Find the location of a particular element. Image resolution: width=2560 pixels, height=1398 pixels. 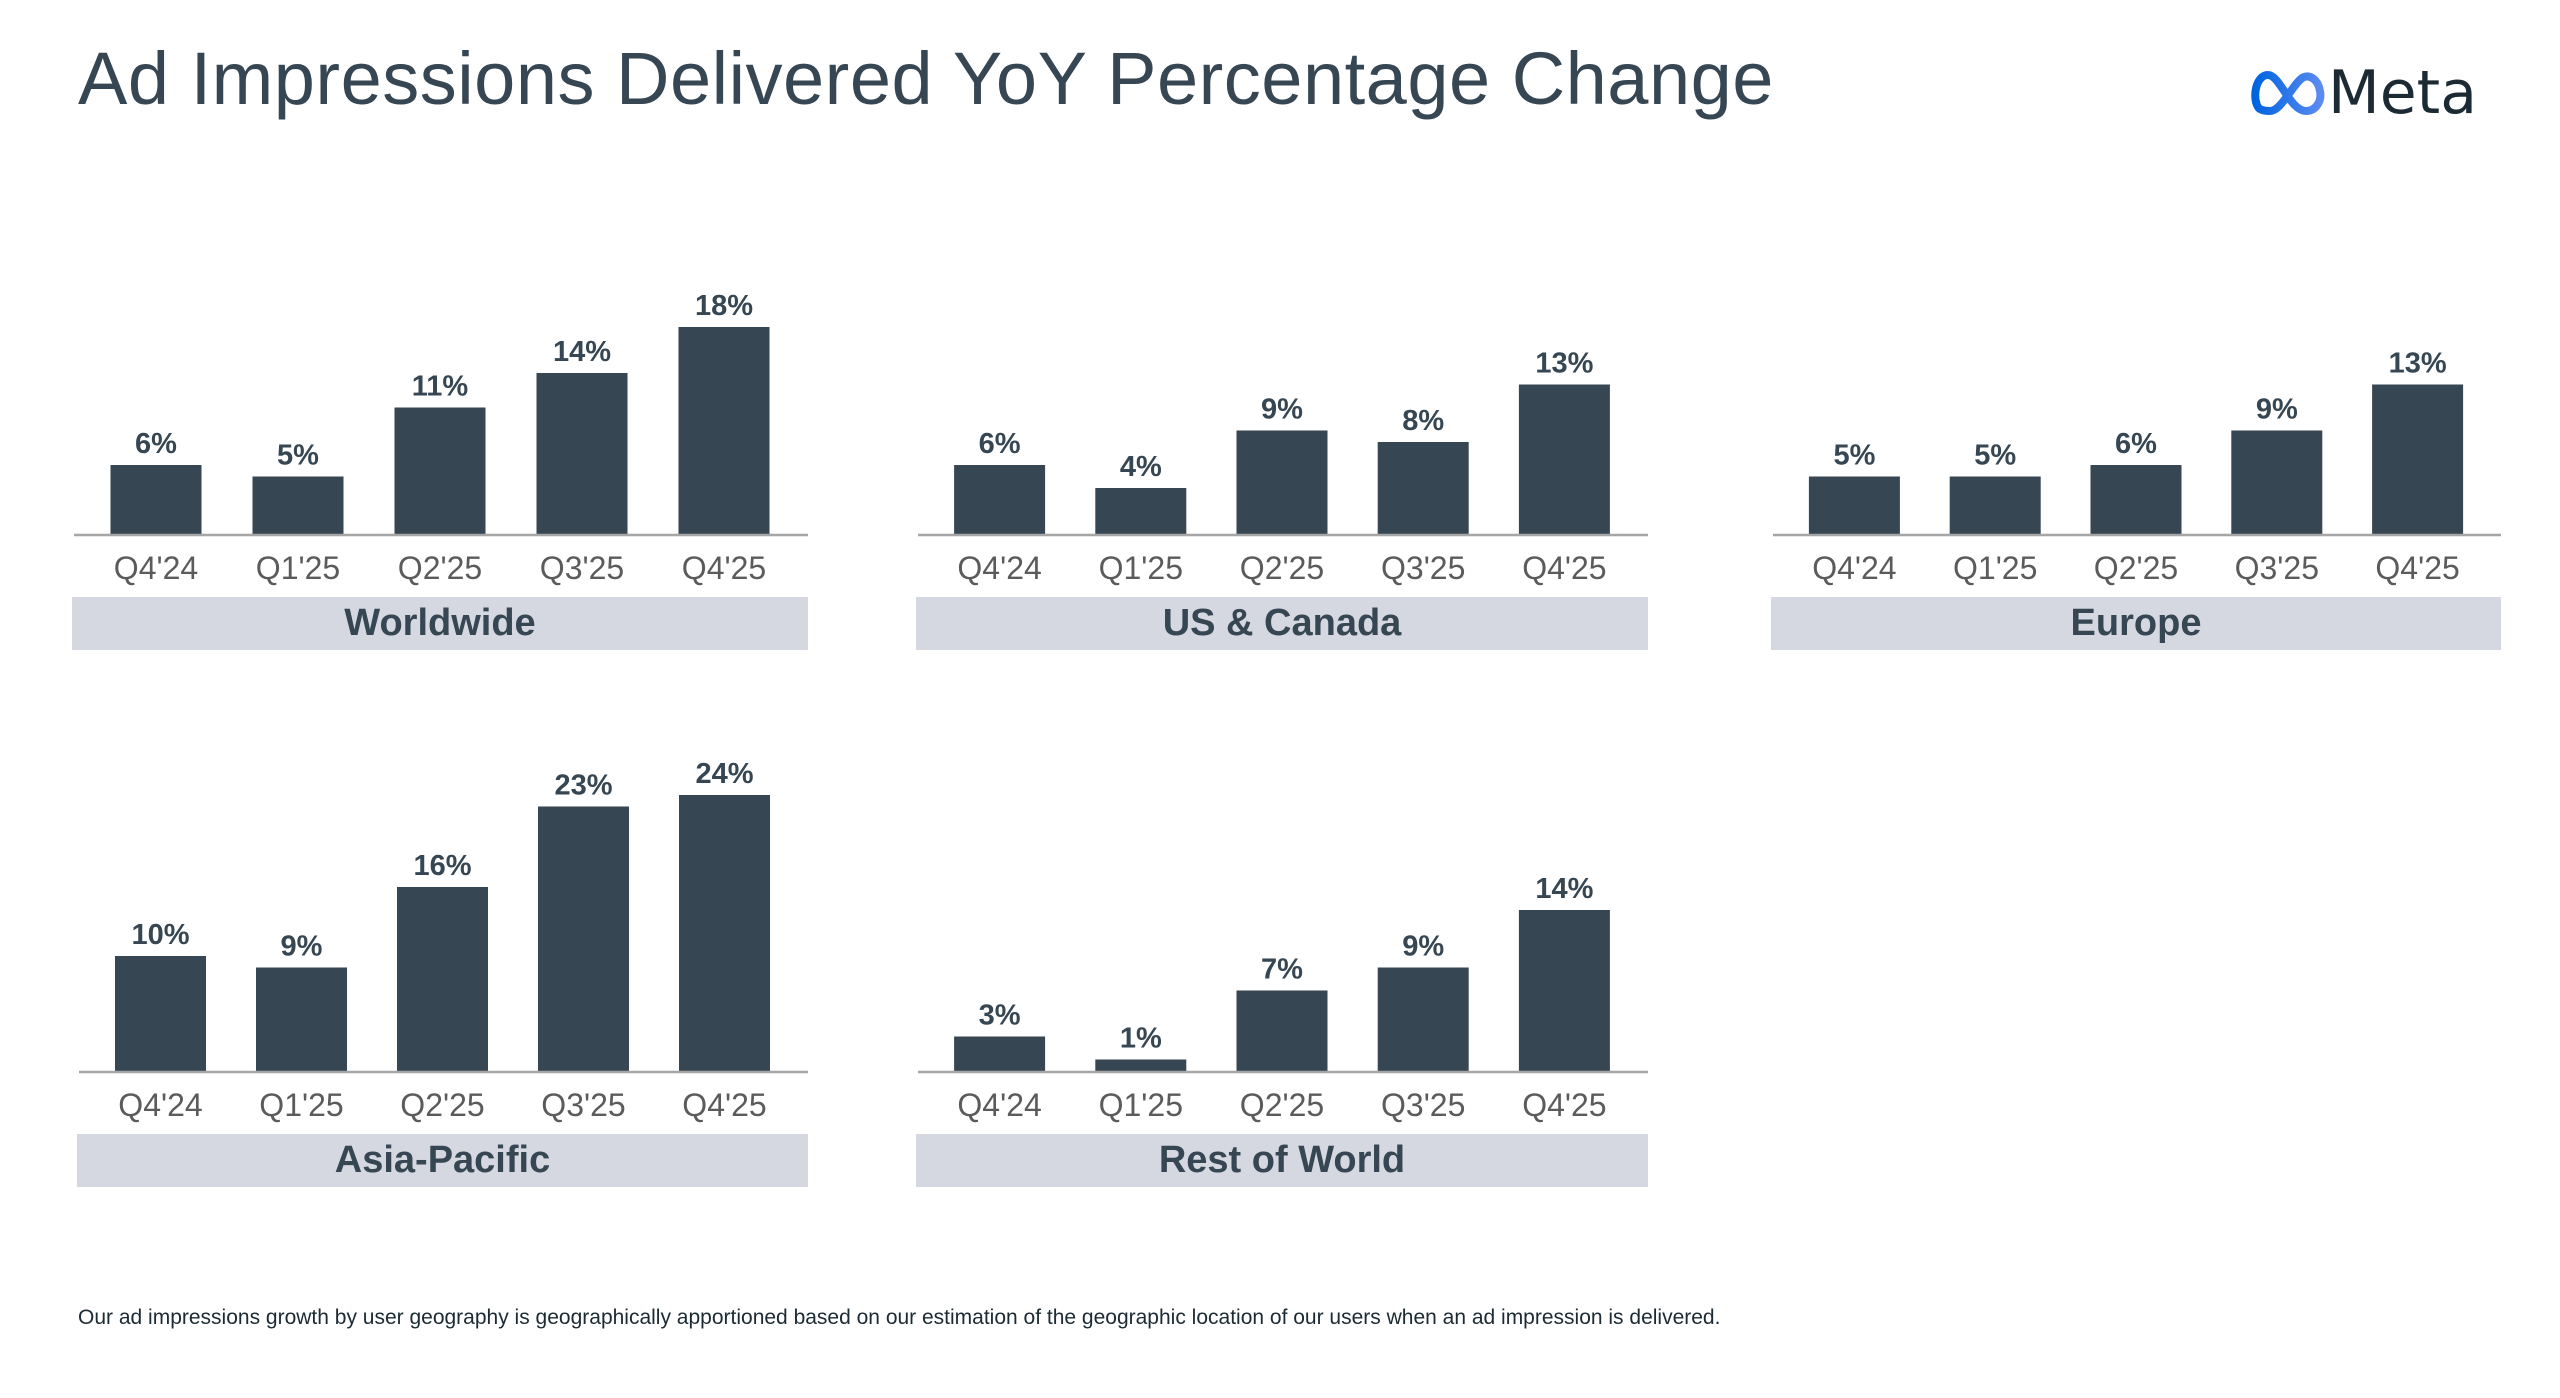

data-label: 4% is located at coordinates (1141, 467).